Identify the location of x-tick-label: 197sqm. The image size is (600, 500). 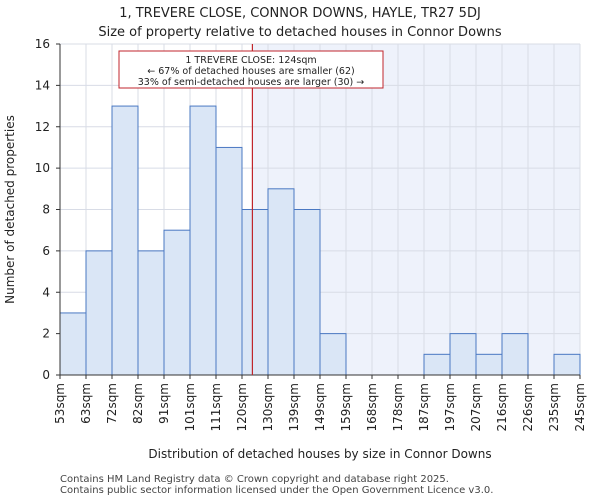
(450, 407).